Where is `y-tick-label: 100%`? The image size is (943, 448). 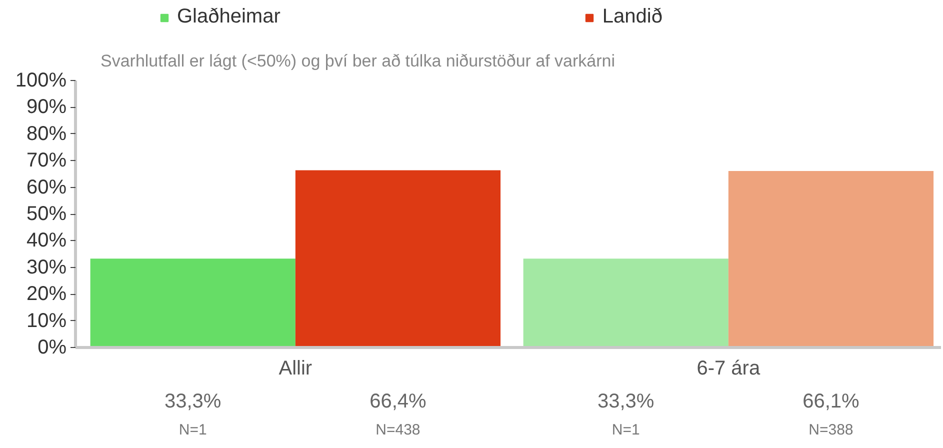
y-tick-label: 100% is located at coordinates (41, 81).